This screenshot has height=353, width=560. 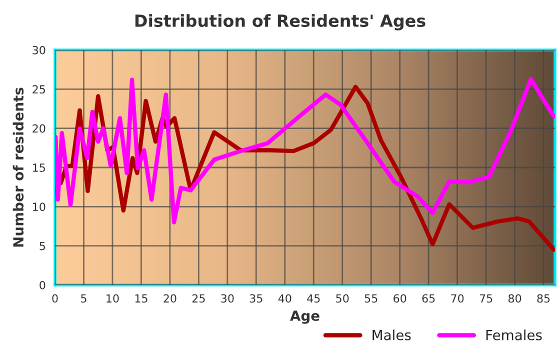 I want to click on y-axis-title: Number of residents, so click(x=18, y=167).